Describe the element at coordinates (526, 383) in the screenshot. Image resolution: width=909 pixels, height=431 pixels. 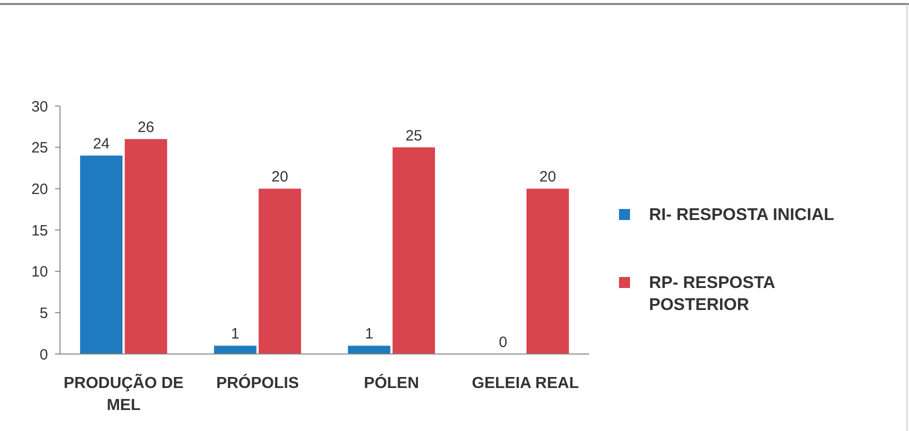
I see `x-tick-label: GELEIA REAL` at that location.